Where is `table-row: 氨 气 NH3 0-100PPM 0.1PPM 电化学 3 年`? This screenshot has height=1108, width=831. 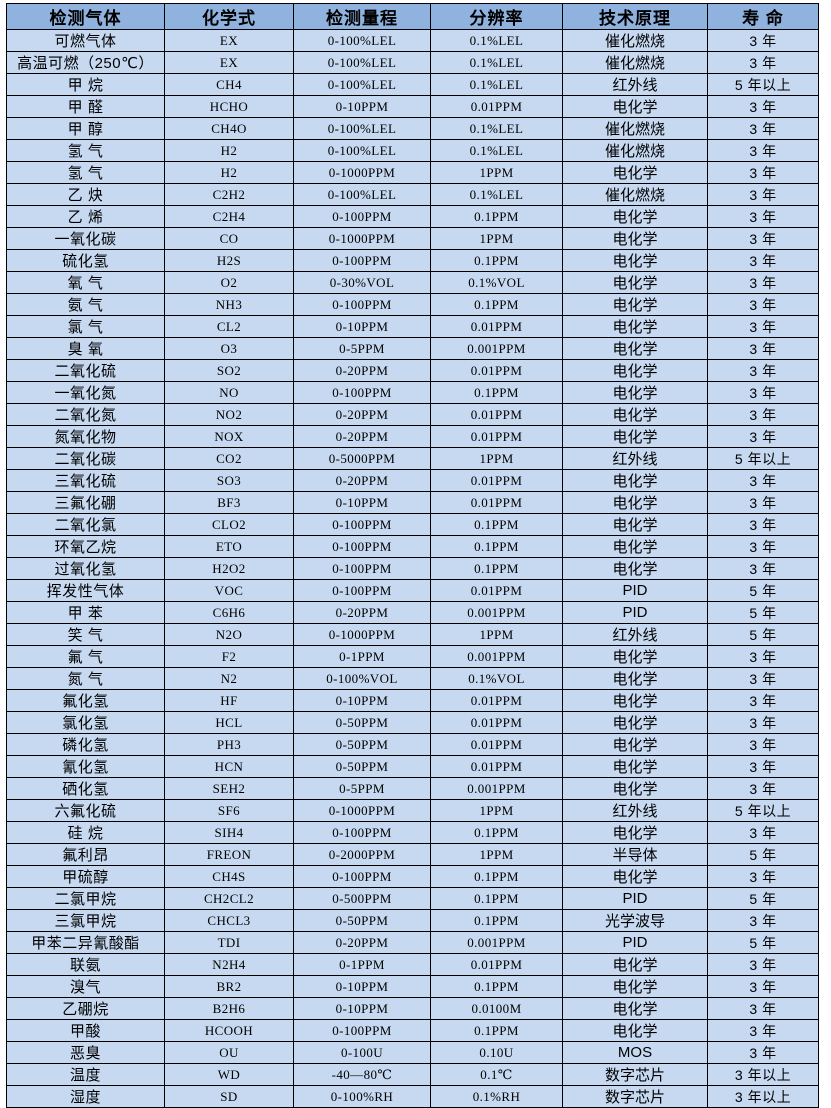
table-row: 氨 气 NH3 0-100PPM 0.1PPM 电化学 3 年 is located at coordinates (412, 304).